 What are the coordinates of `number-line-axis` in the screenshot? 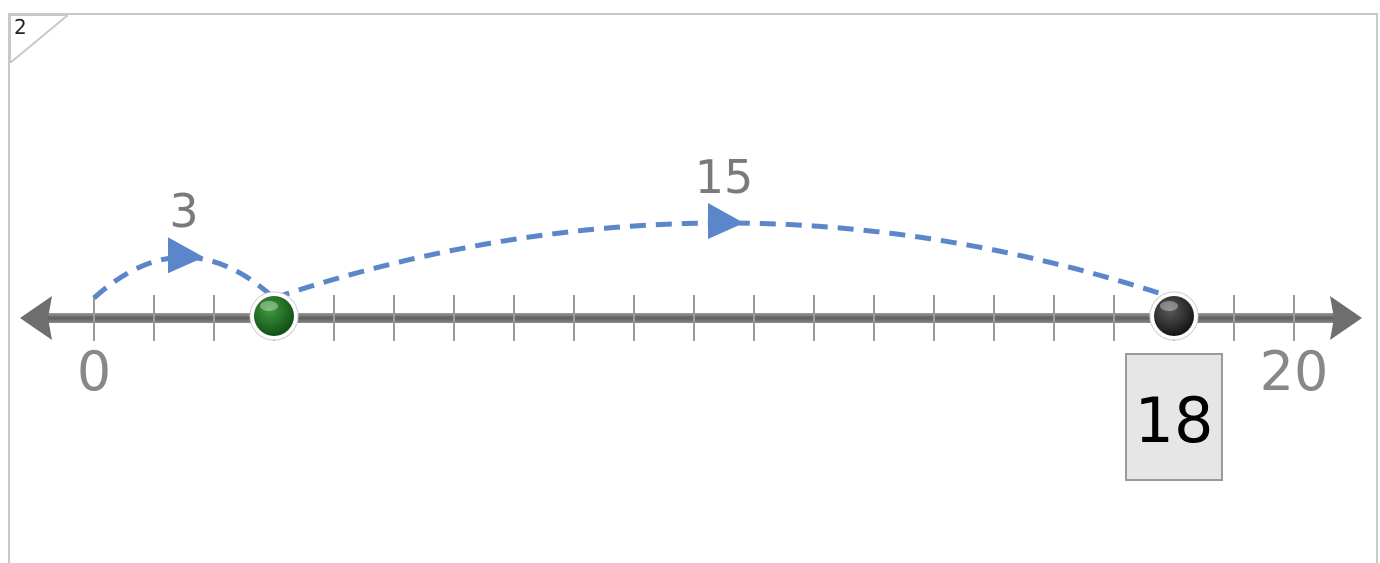 It's located at (691, 318).